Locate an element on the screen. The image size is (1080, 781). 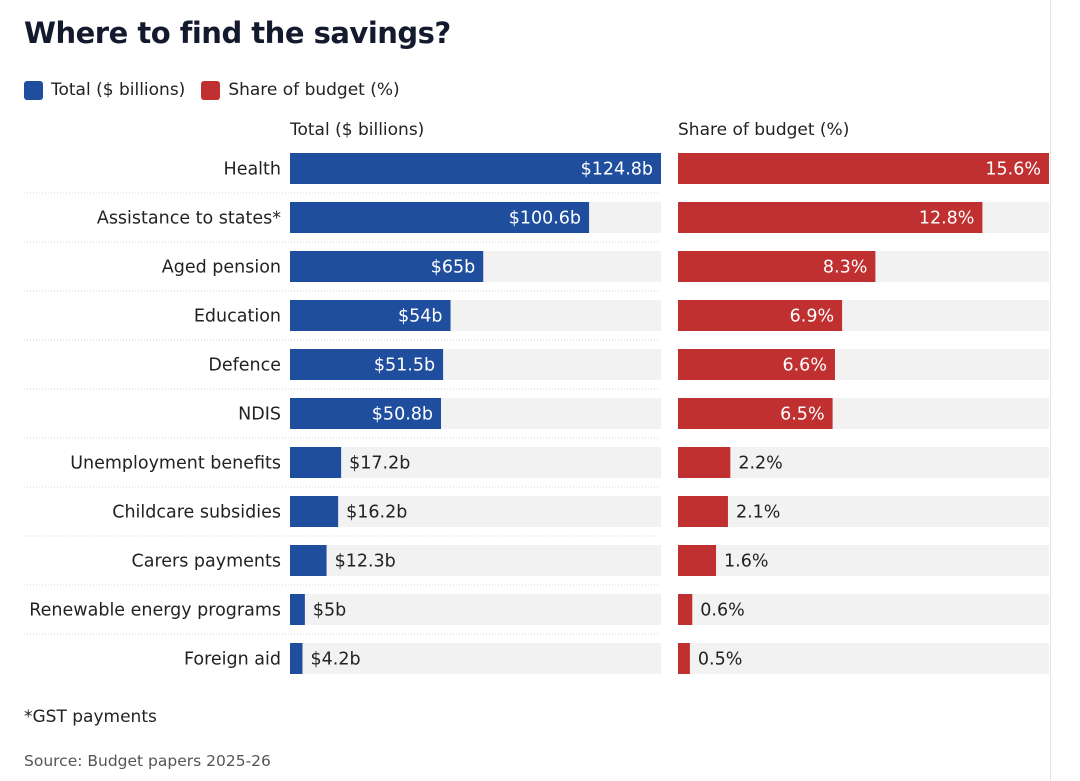
category-label: NDIS is located at coordinates (259, 415).